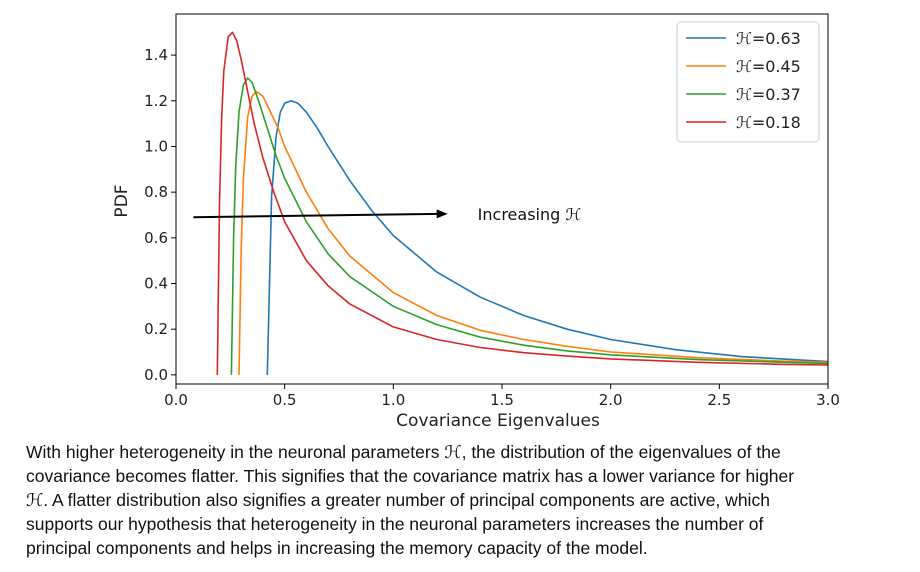 Image resolution: width=920 pixels, height=572 pixels. What do you see at coordinates (156, 146) in the screenshot?
I see `y-tick-label: 1.0` at bounding box center [156, 146].